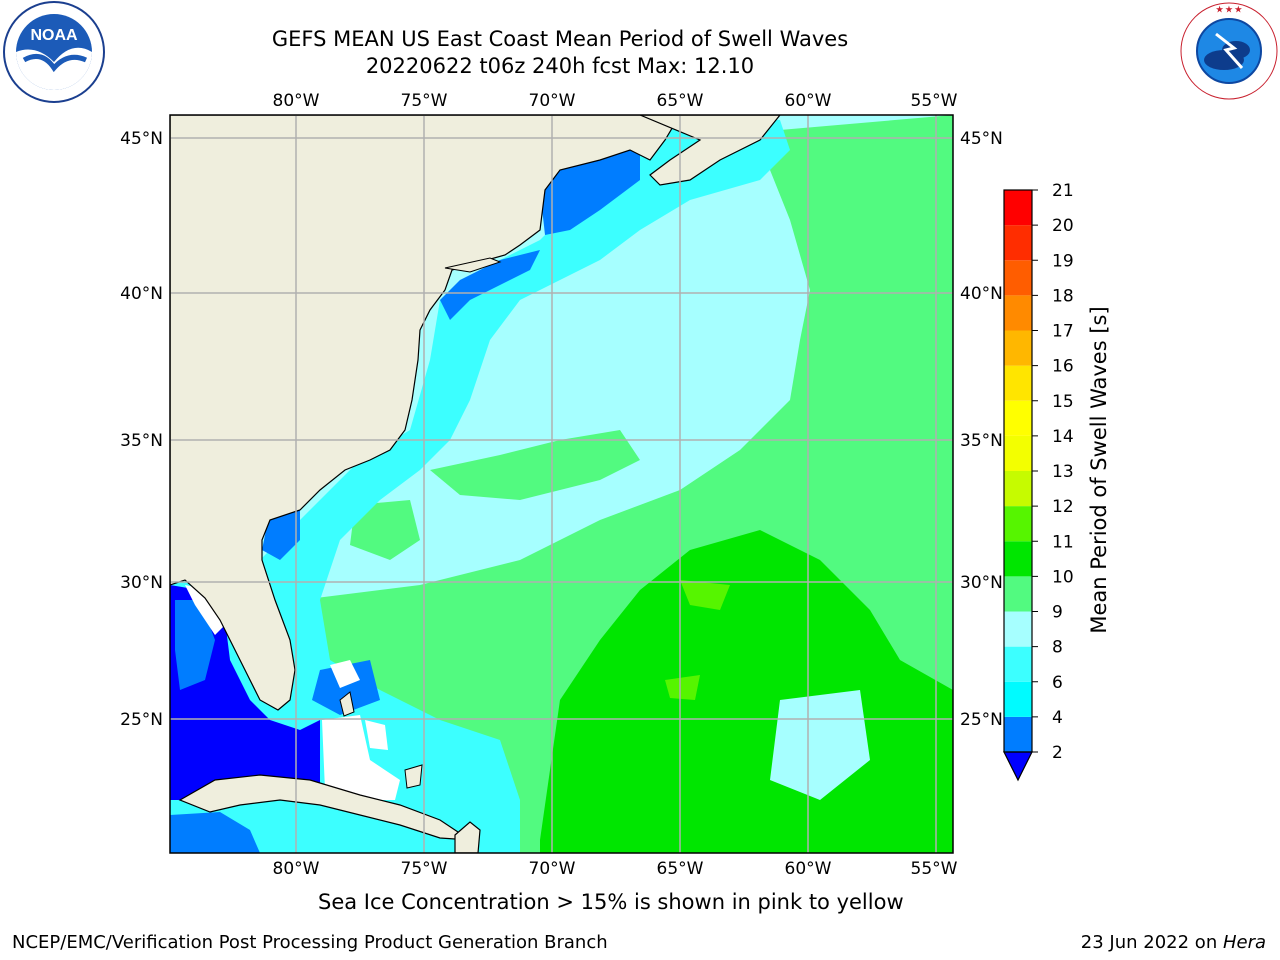 Image resolution: width=1280 pixels, height=960 pixels. I want to click on colorbar-extend-triangle, so click(1018, 766).